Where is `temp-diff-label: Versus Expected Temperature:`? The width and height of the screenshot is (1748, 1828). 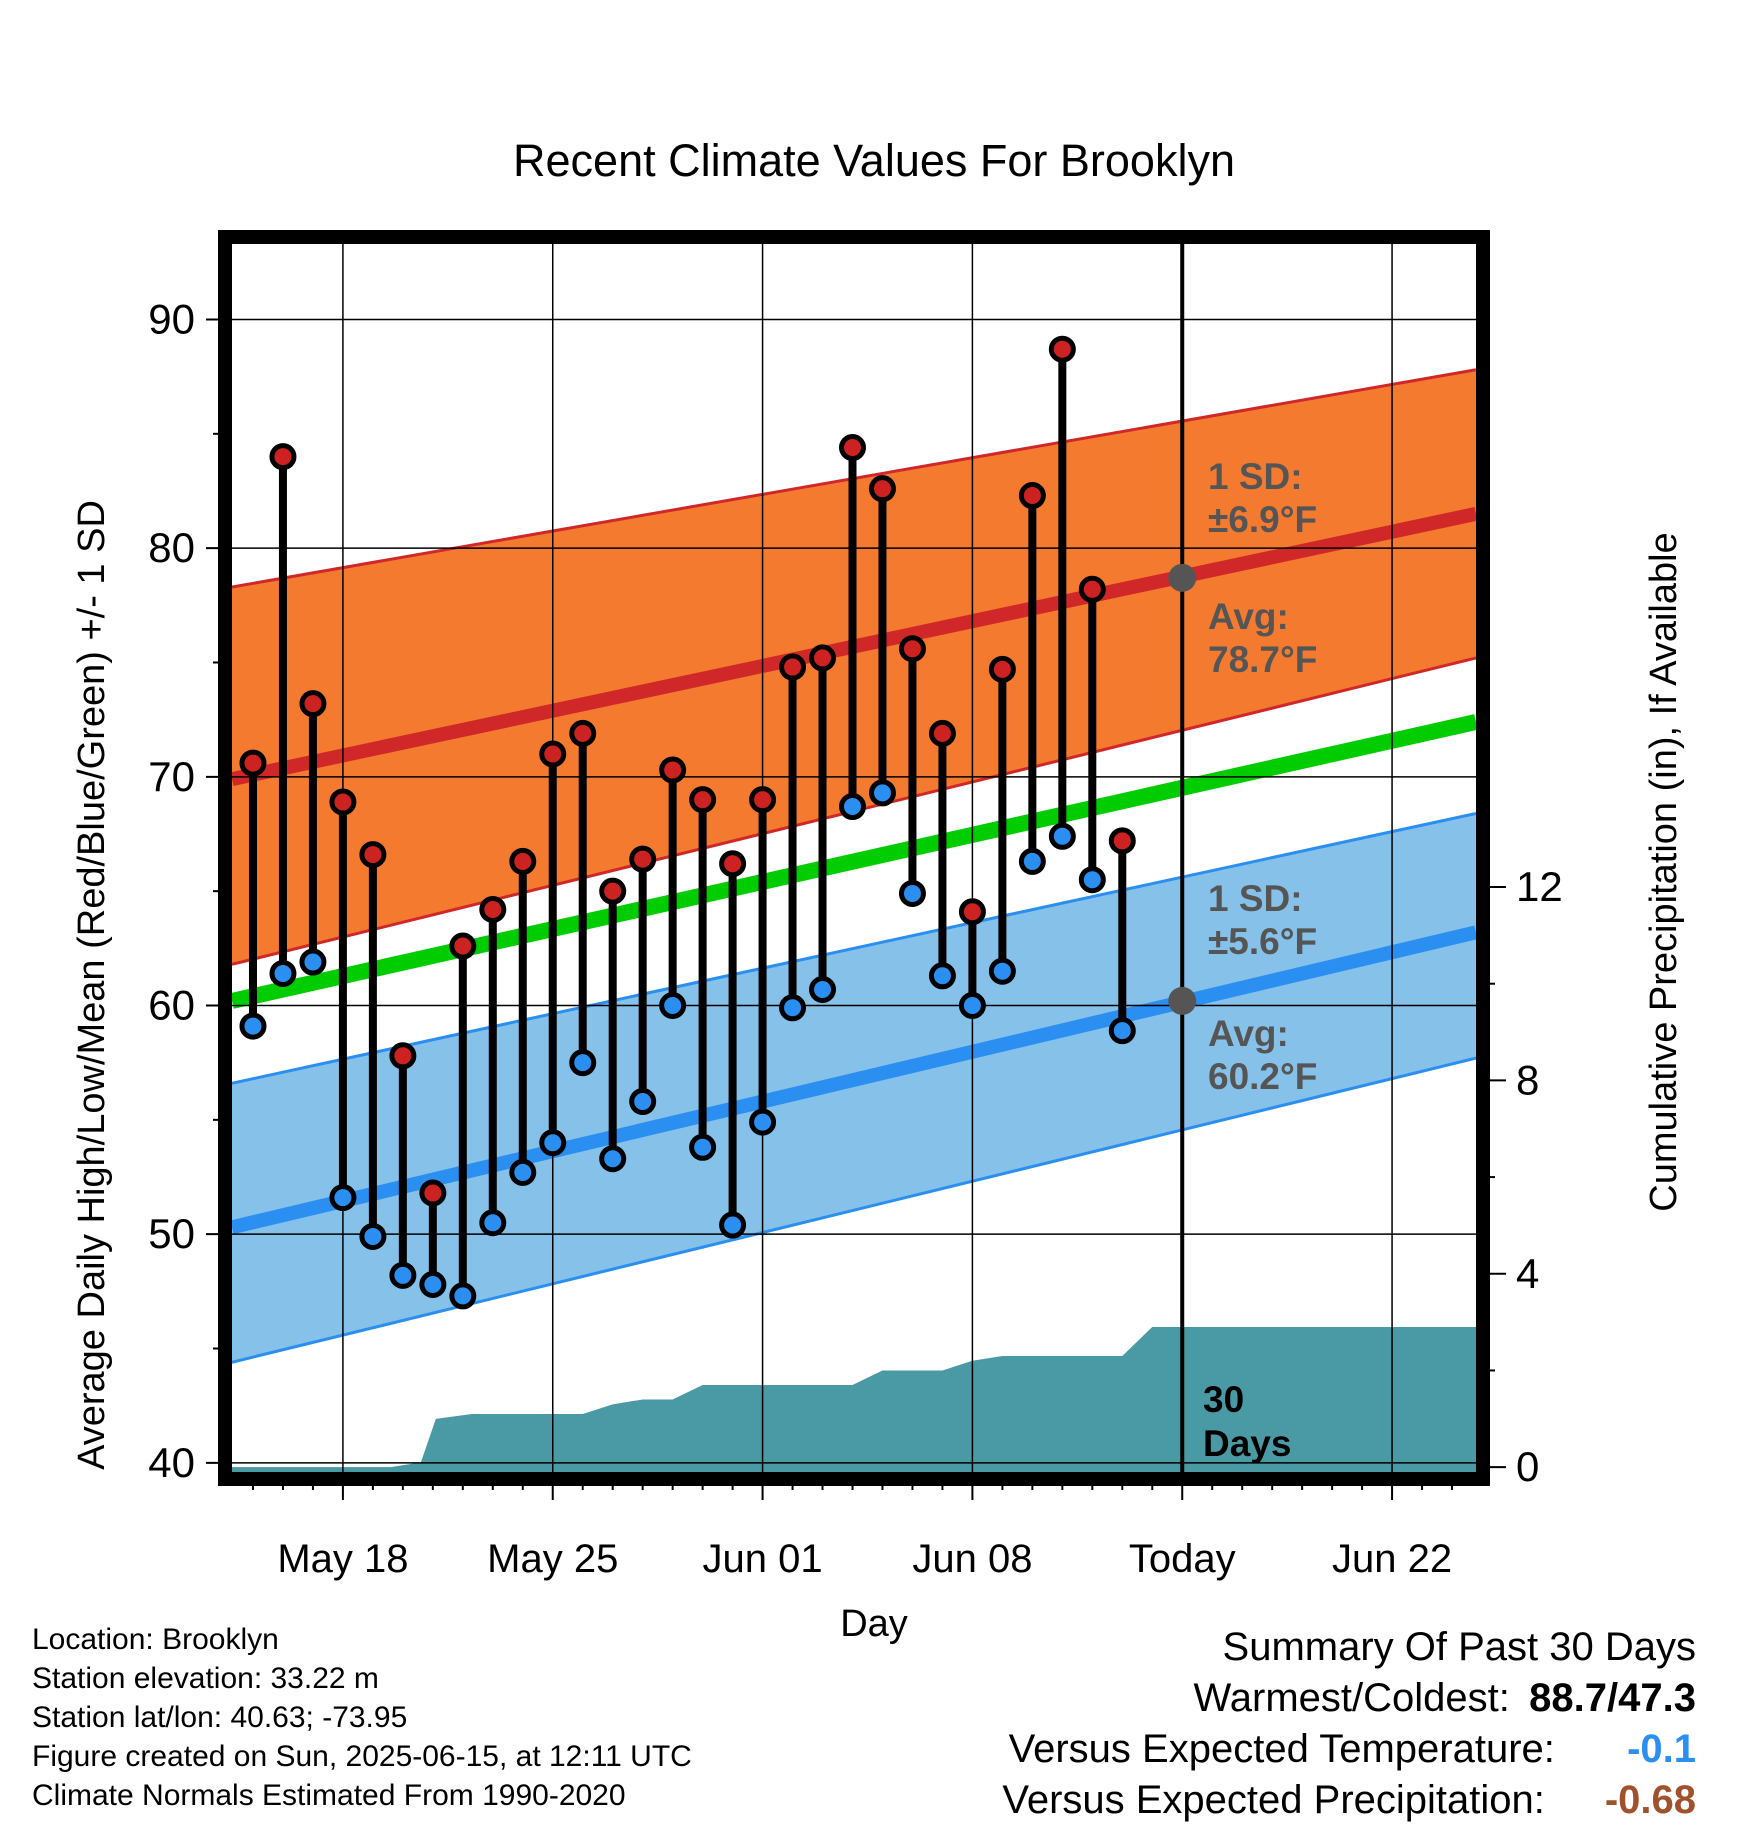 temp-diff-label: Versus Expected Temperature: is located at coordinates (1281, 1749).